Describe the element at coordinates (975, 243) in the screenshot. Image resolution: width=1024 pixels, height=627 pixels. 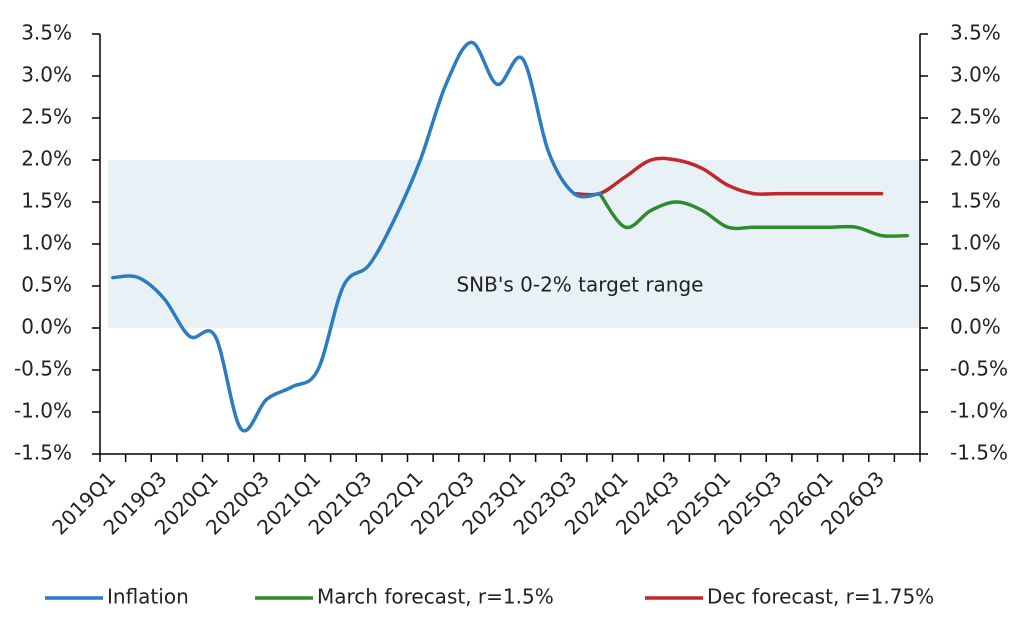
I see `y2-tick-label: 1.0%` at that location.